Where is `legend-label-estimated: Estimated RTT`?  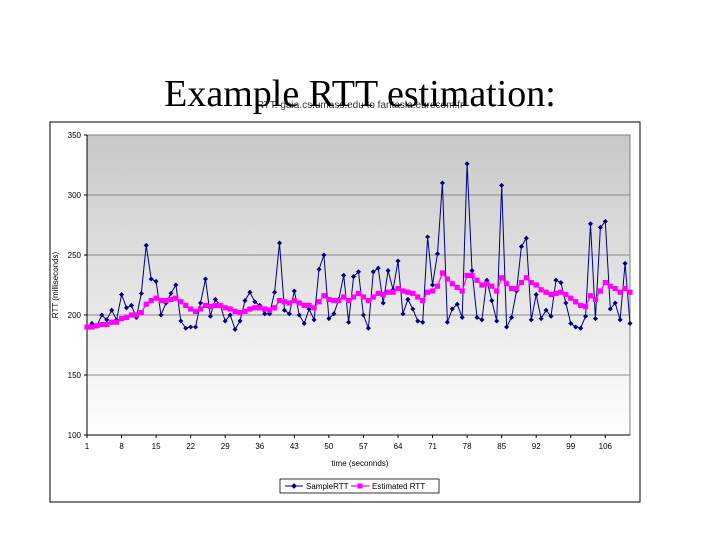 legend-label-estimated: Estimated RTT is located at coordinates (398, 486).